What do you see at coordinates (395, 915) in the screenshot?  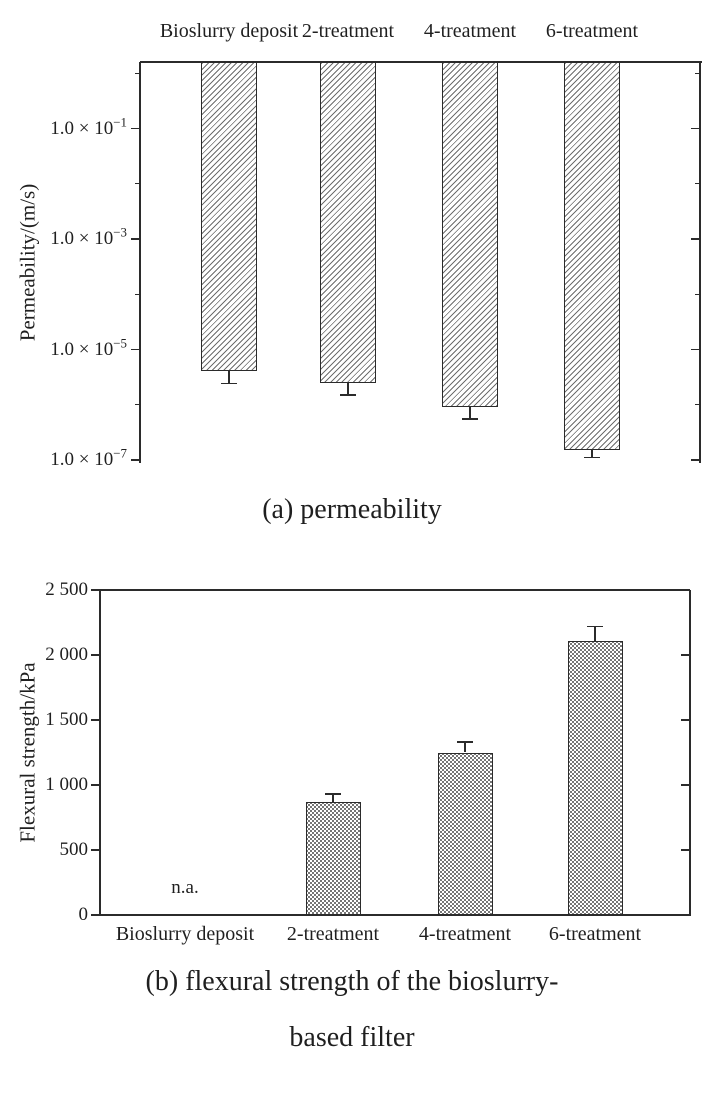 I see `bottom-axis` at bounding box center [395, 915].